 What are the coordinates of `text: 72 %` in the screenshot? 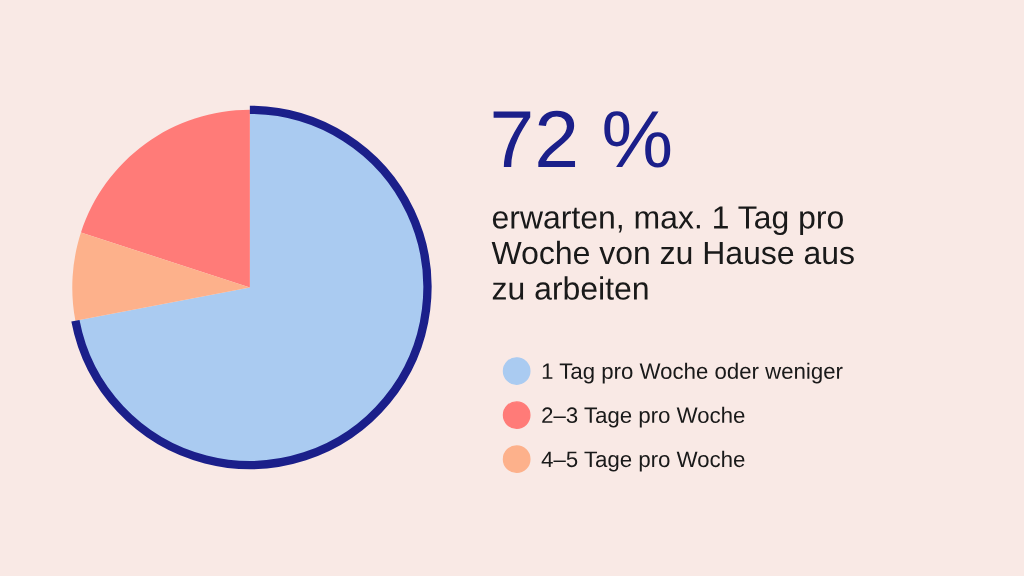 It's located at (582, 139).